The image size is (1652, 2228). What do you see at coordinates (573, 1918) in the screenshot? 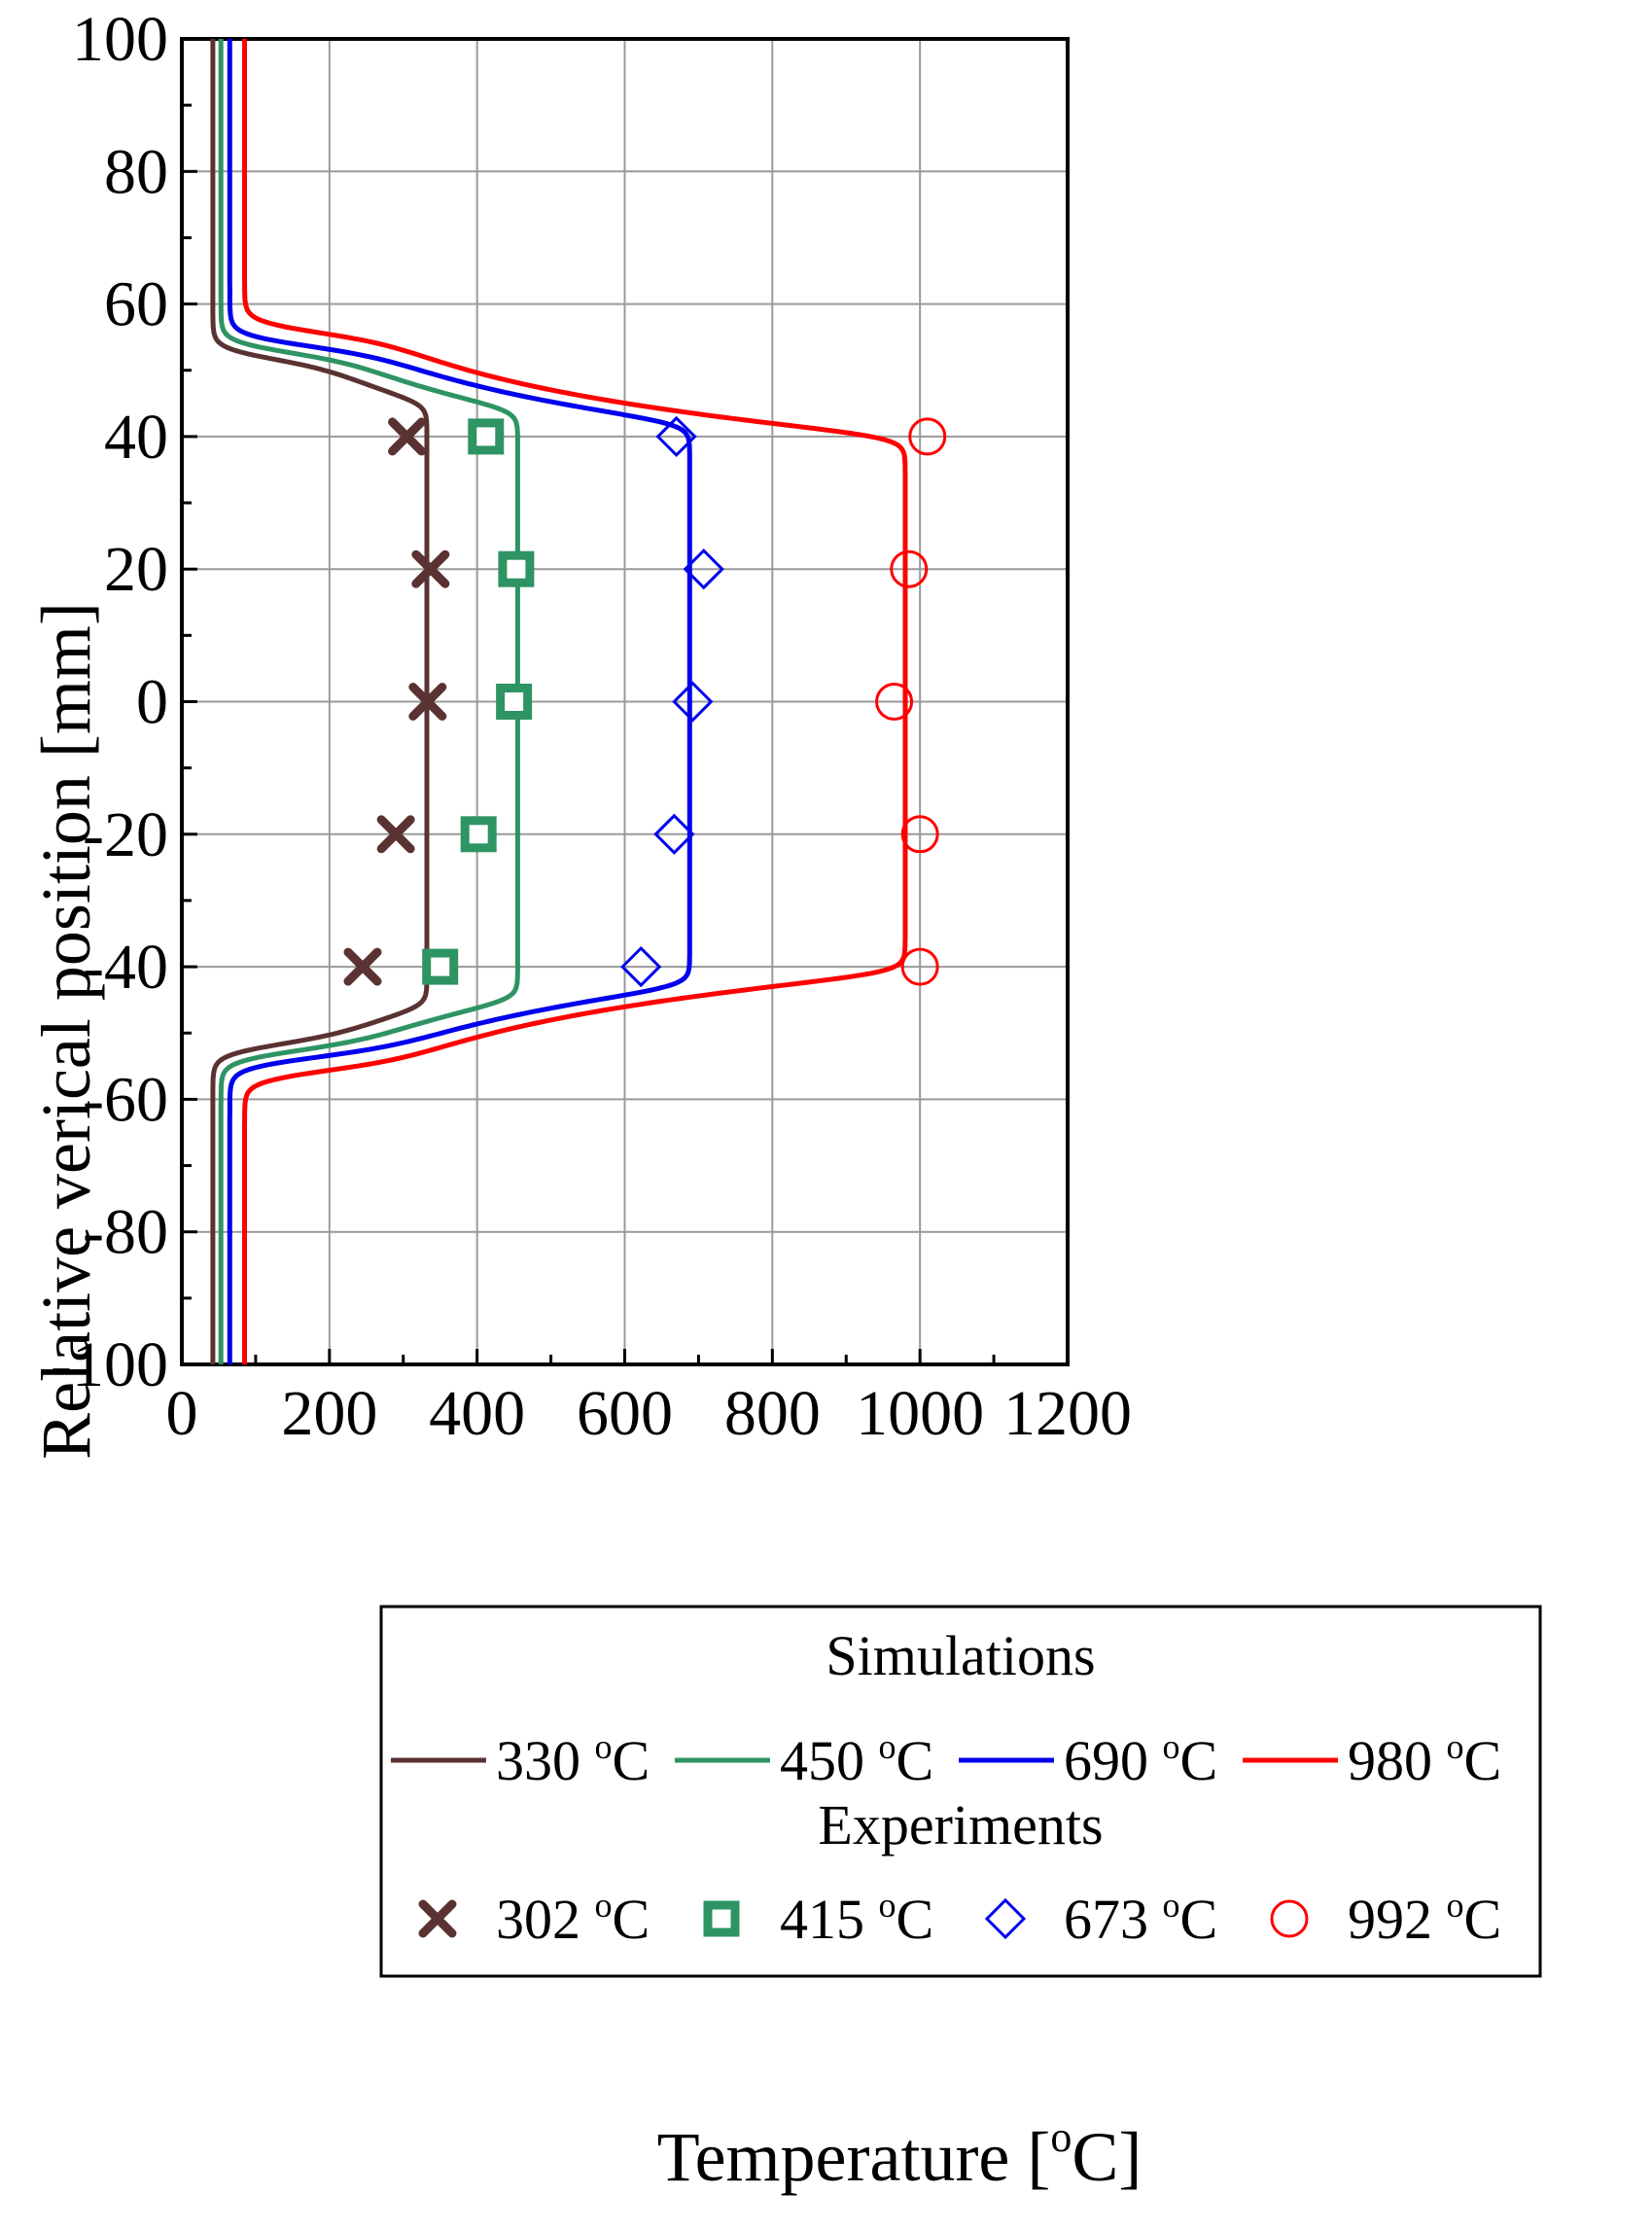
I see `legend-exp-label-302: 302 oC` at bounding box center [573, 1918].